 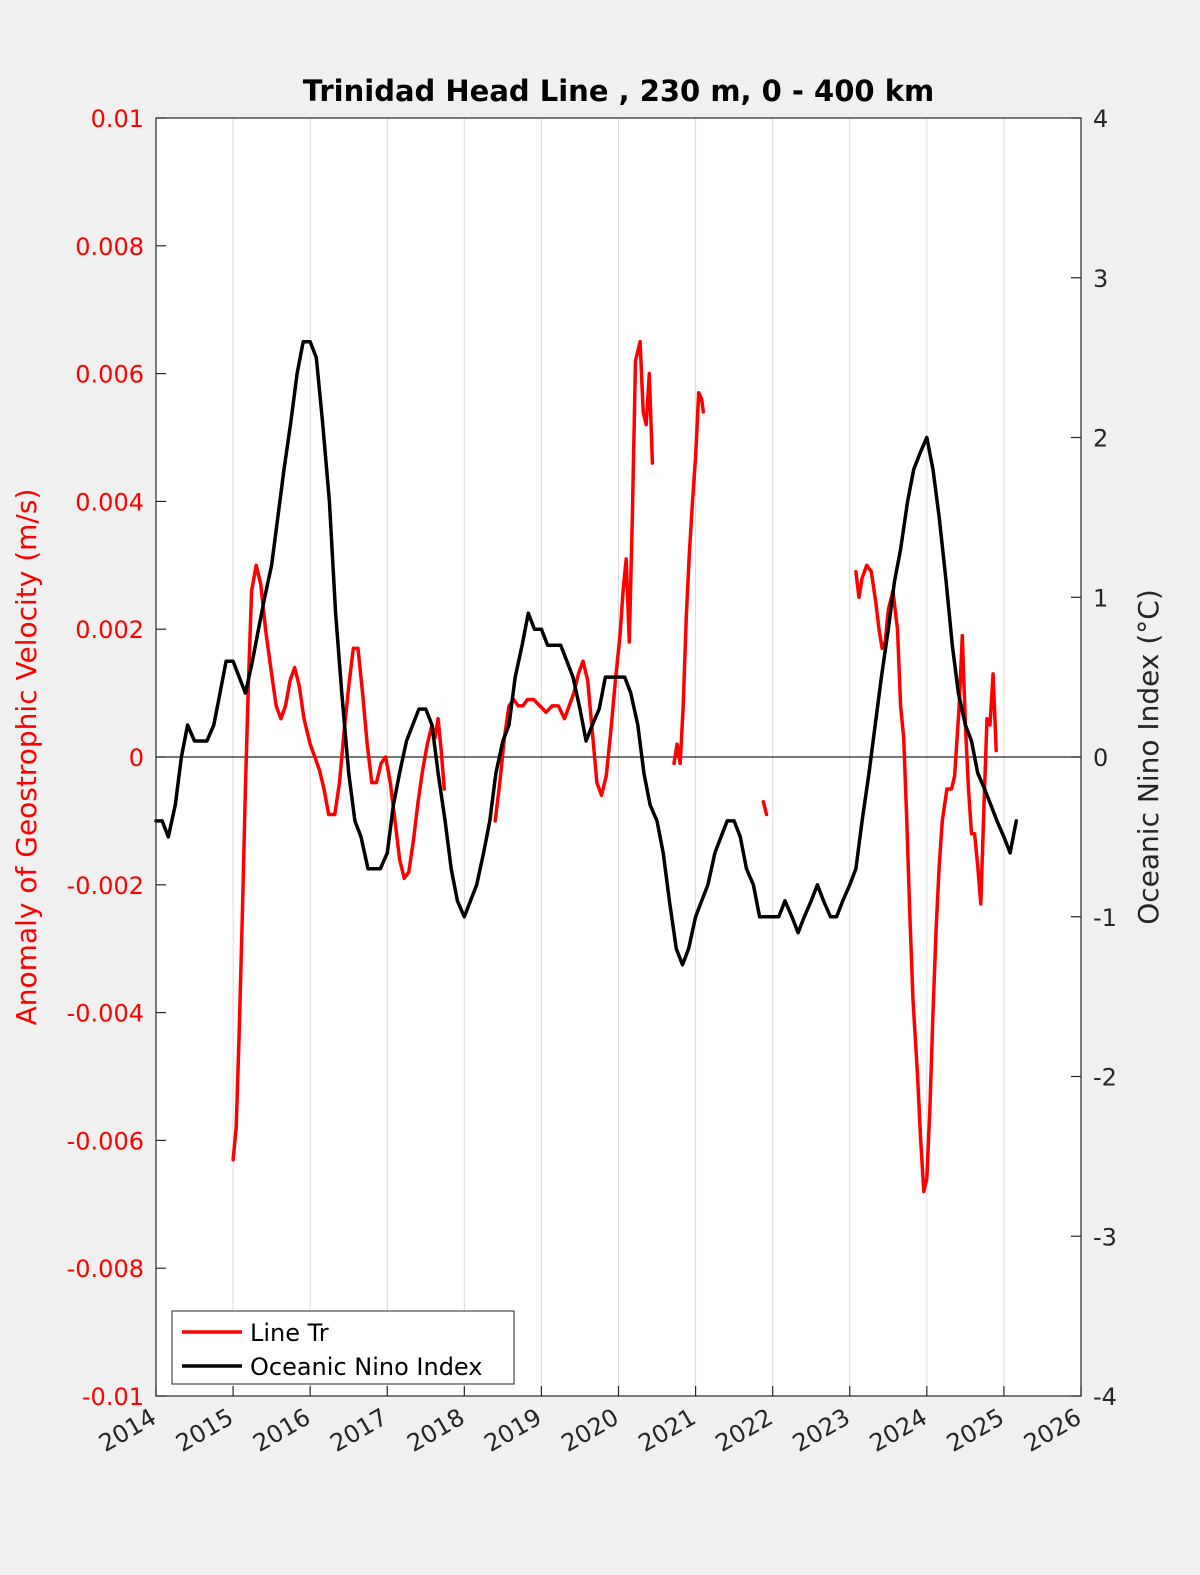 I want to click on legend-box, so click(x=343, y=1347).